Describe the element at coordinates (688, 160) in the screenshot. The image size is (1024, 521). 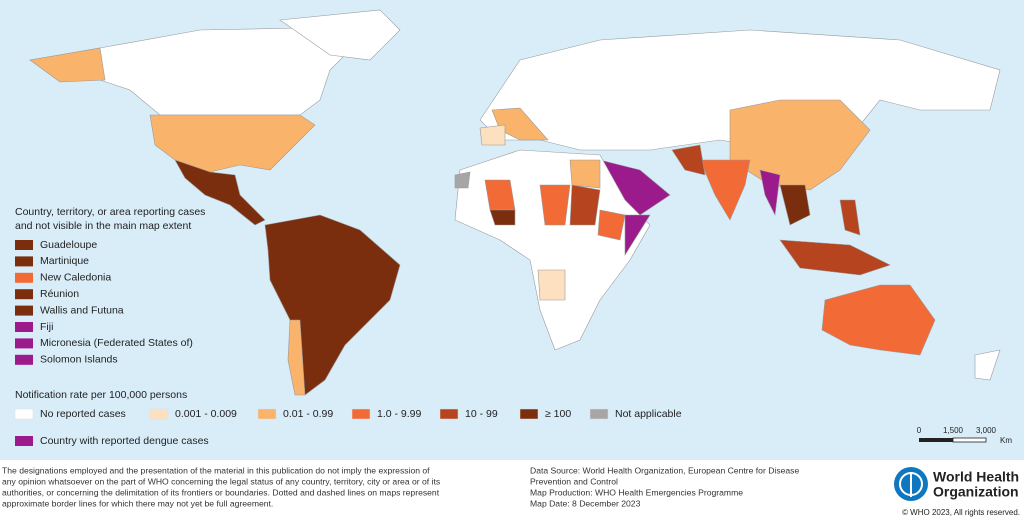
I see `pakistan` at that location.